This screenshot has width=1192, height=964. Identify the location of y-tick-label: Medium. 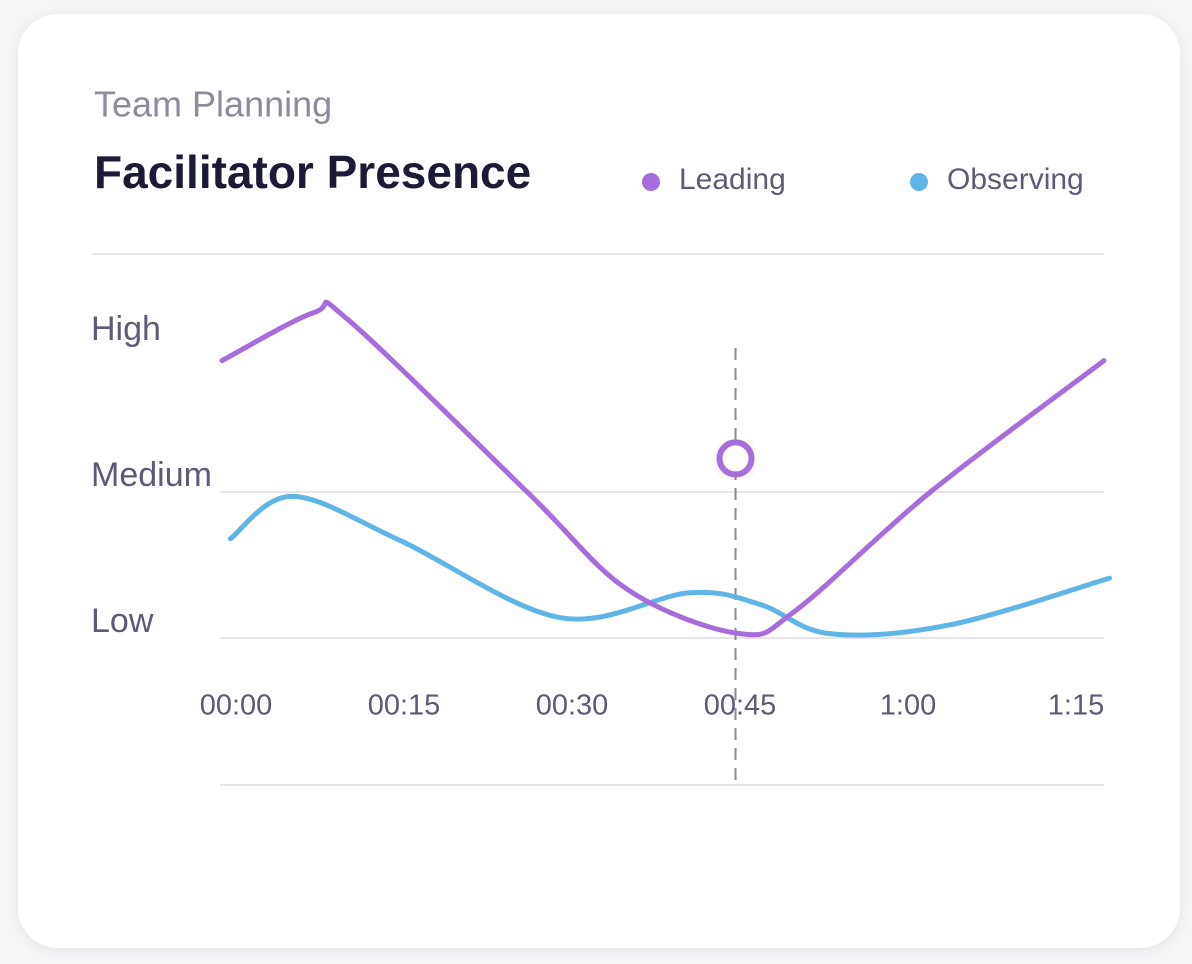
(151, 475).